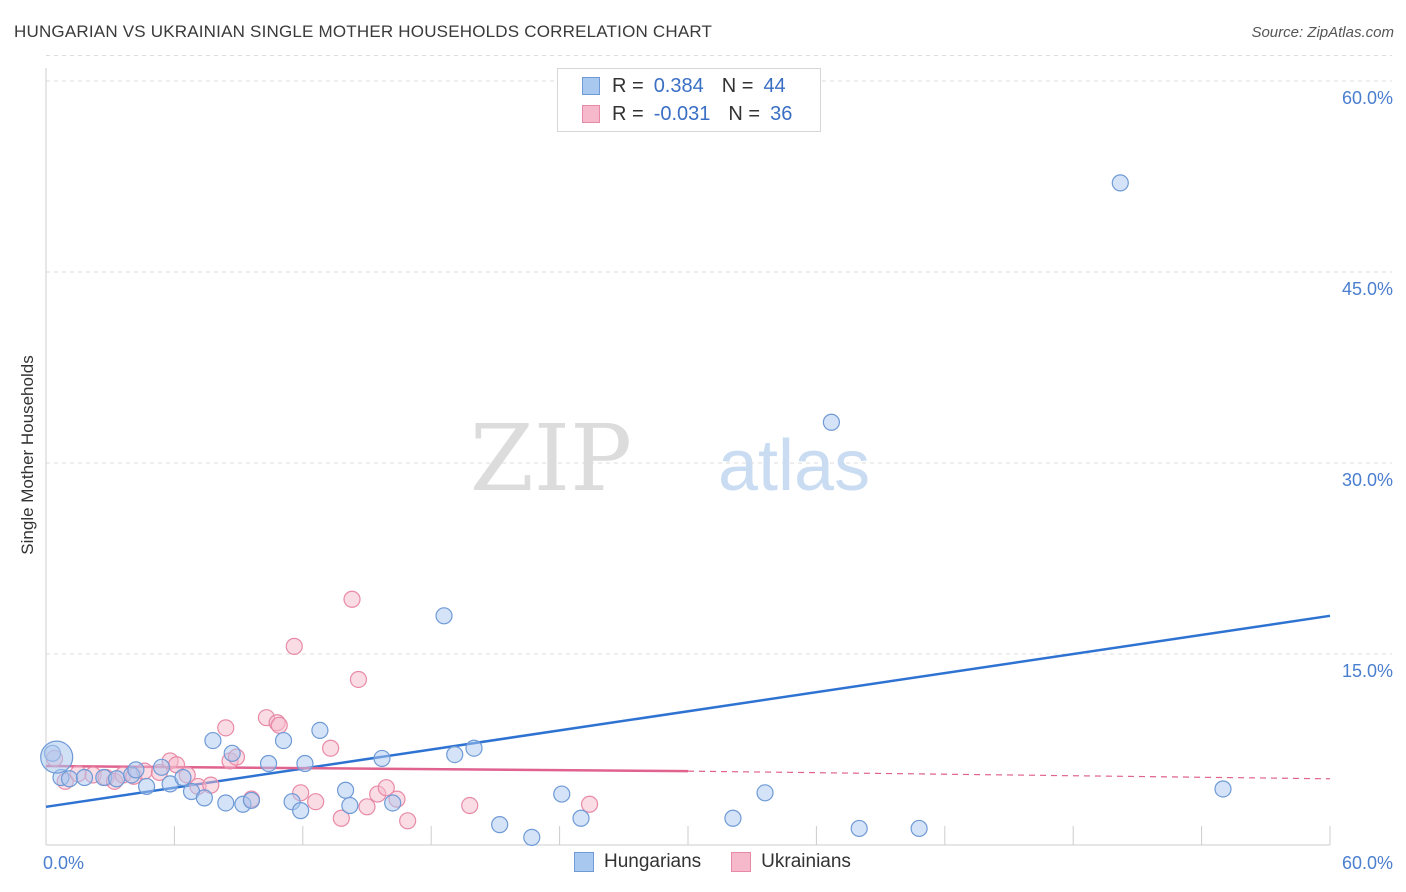 The height and width of the screenshot is (892, 1406). I want to click on legend-item-hungarians: Hungarians, so click(637, 862).